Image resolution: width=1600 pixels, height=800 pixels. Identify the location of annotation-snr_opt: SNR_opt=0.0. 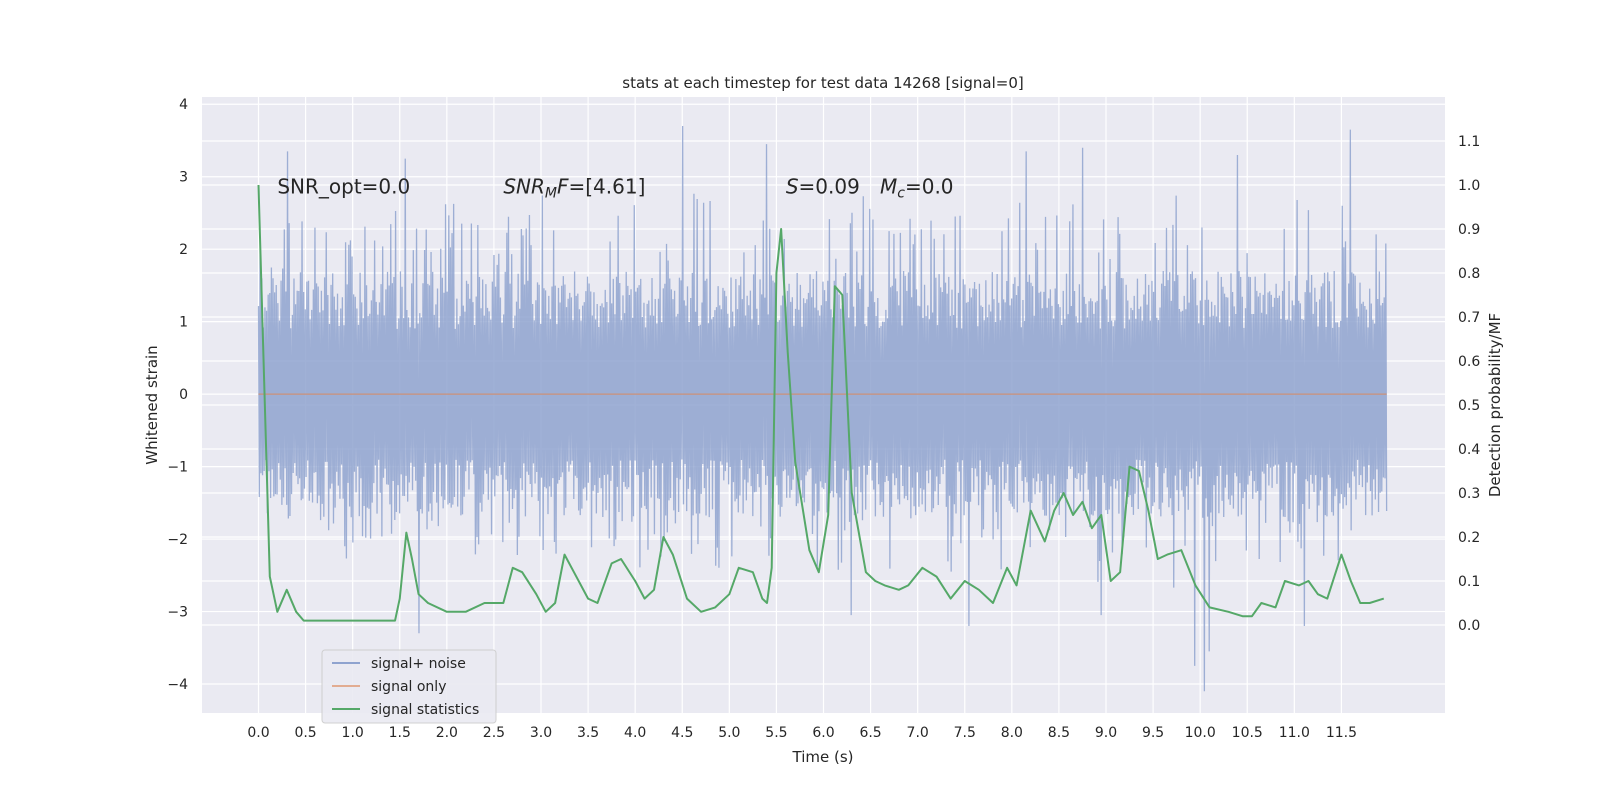
(343, 187).